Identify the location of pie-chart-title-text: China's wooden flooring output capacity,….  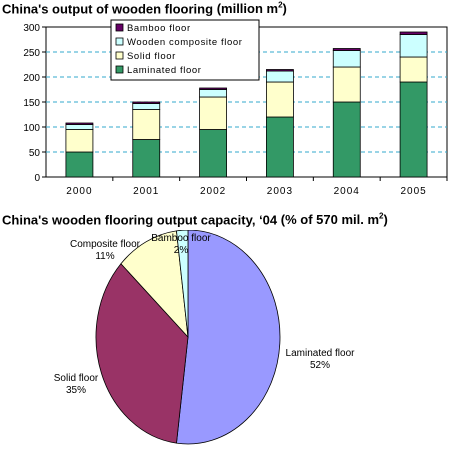
(140, 220).